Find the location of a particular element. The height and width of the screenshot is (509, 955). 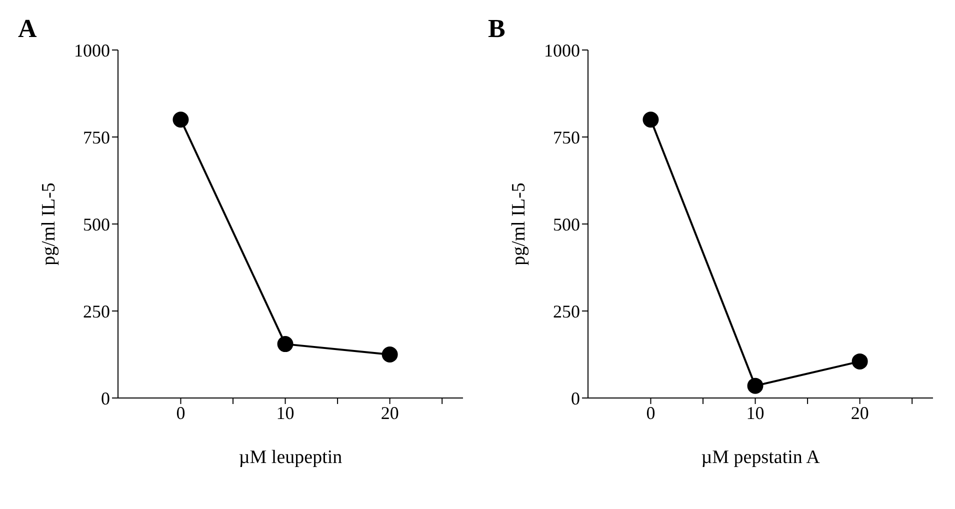

x-axis-title: µM leupeptin is located at coordinates (290, 457).